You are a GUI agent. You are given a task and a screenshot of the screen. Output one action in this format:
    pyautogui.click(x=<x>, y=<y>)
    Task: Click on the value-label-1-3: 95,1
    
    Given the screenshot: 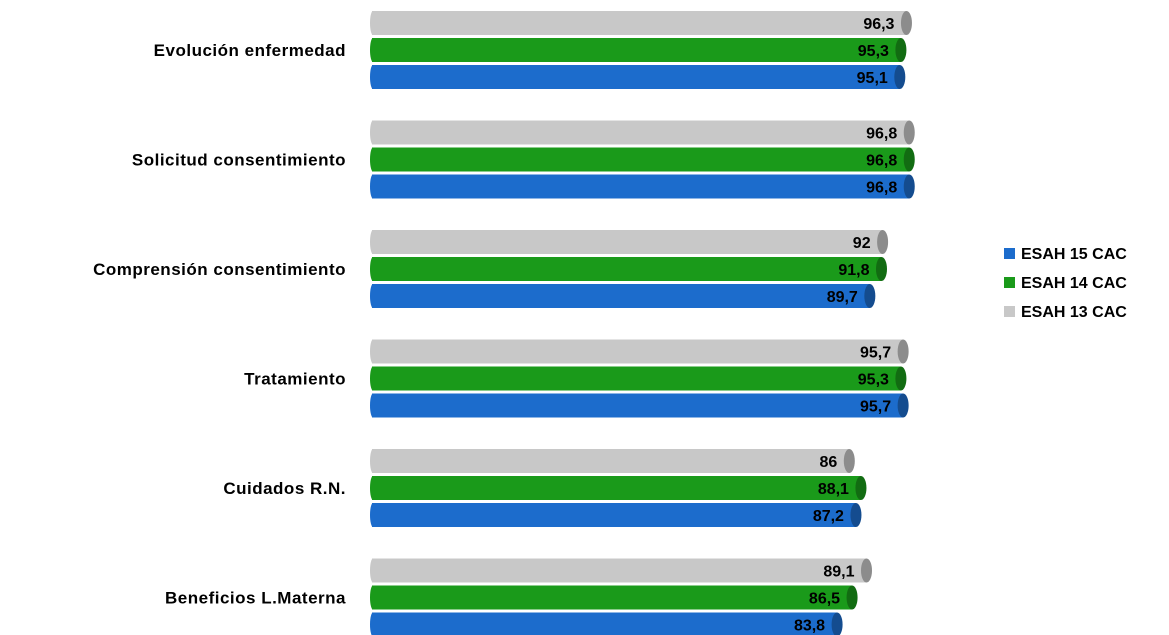 What is the action you would take?
    pyautogui.click(x=872, y=78)
    